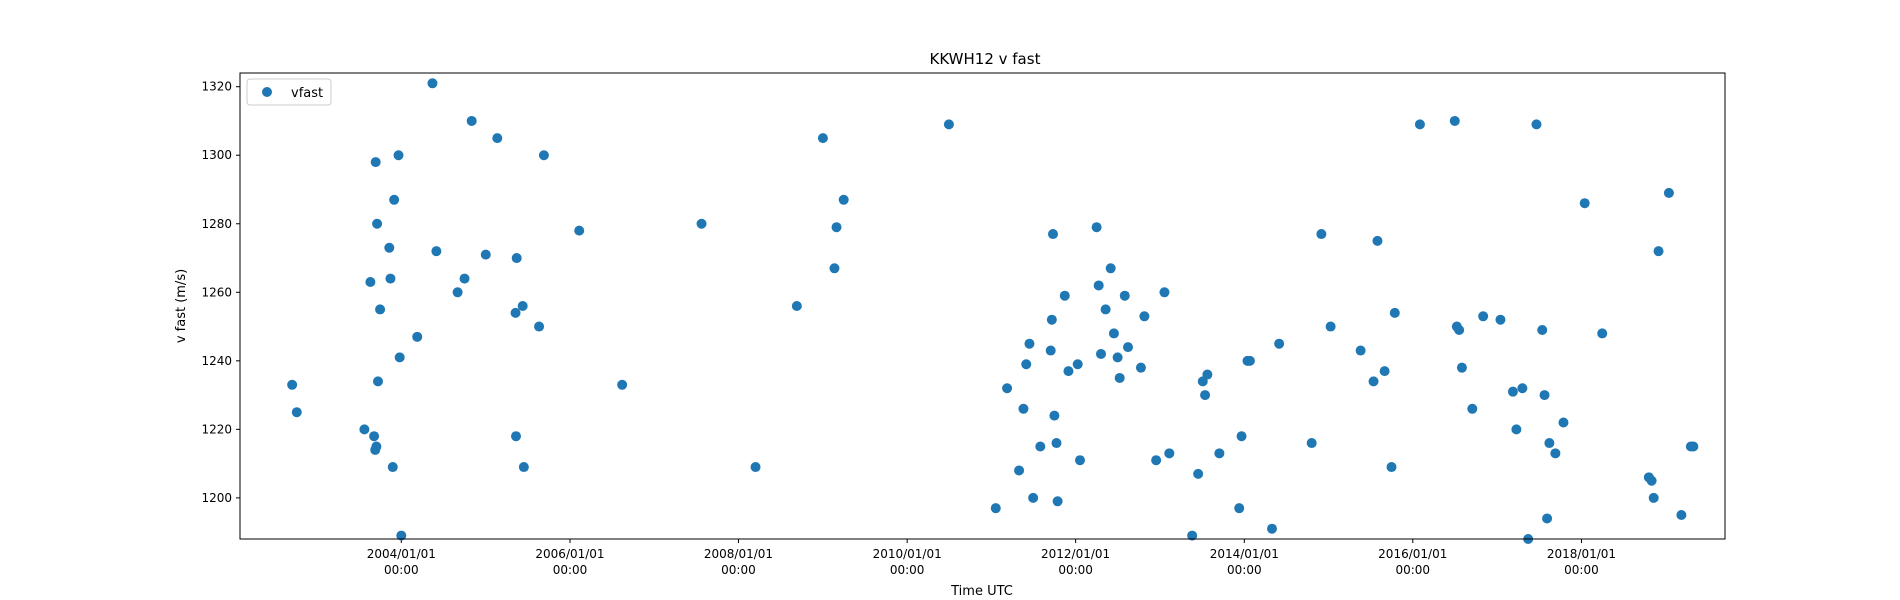 This screenshot has width=1900, height=600. What do you see at coordinates (1581, 562) in the screenshot?
I see `x-tick-label: 2018/01/01 00:00` at bounding box center [1581, 562].